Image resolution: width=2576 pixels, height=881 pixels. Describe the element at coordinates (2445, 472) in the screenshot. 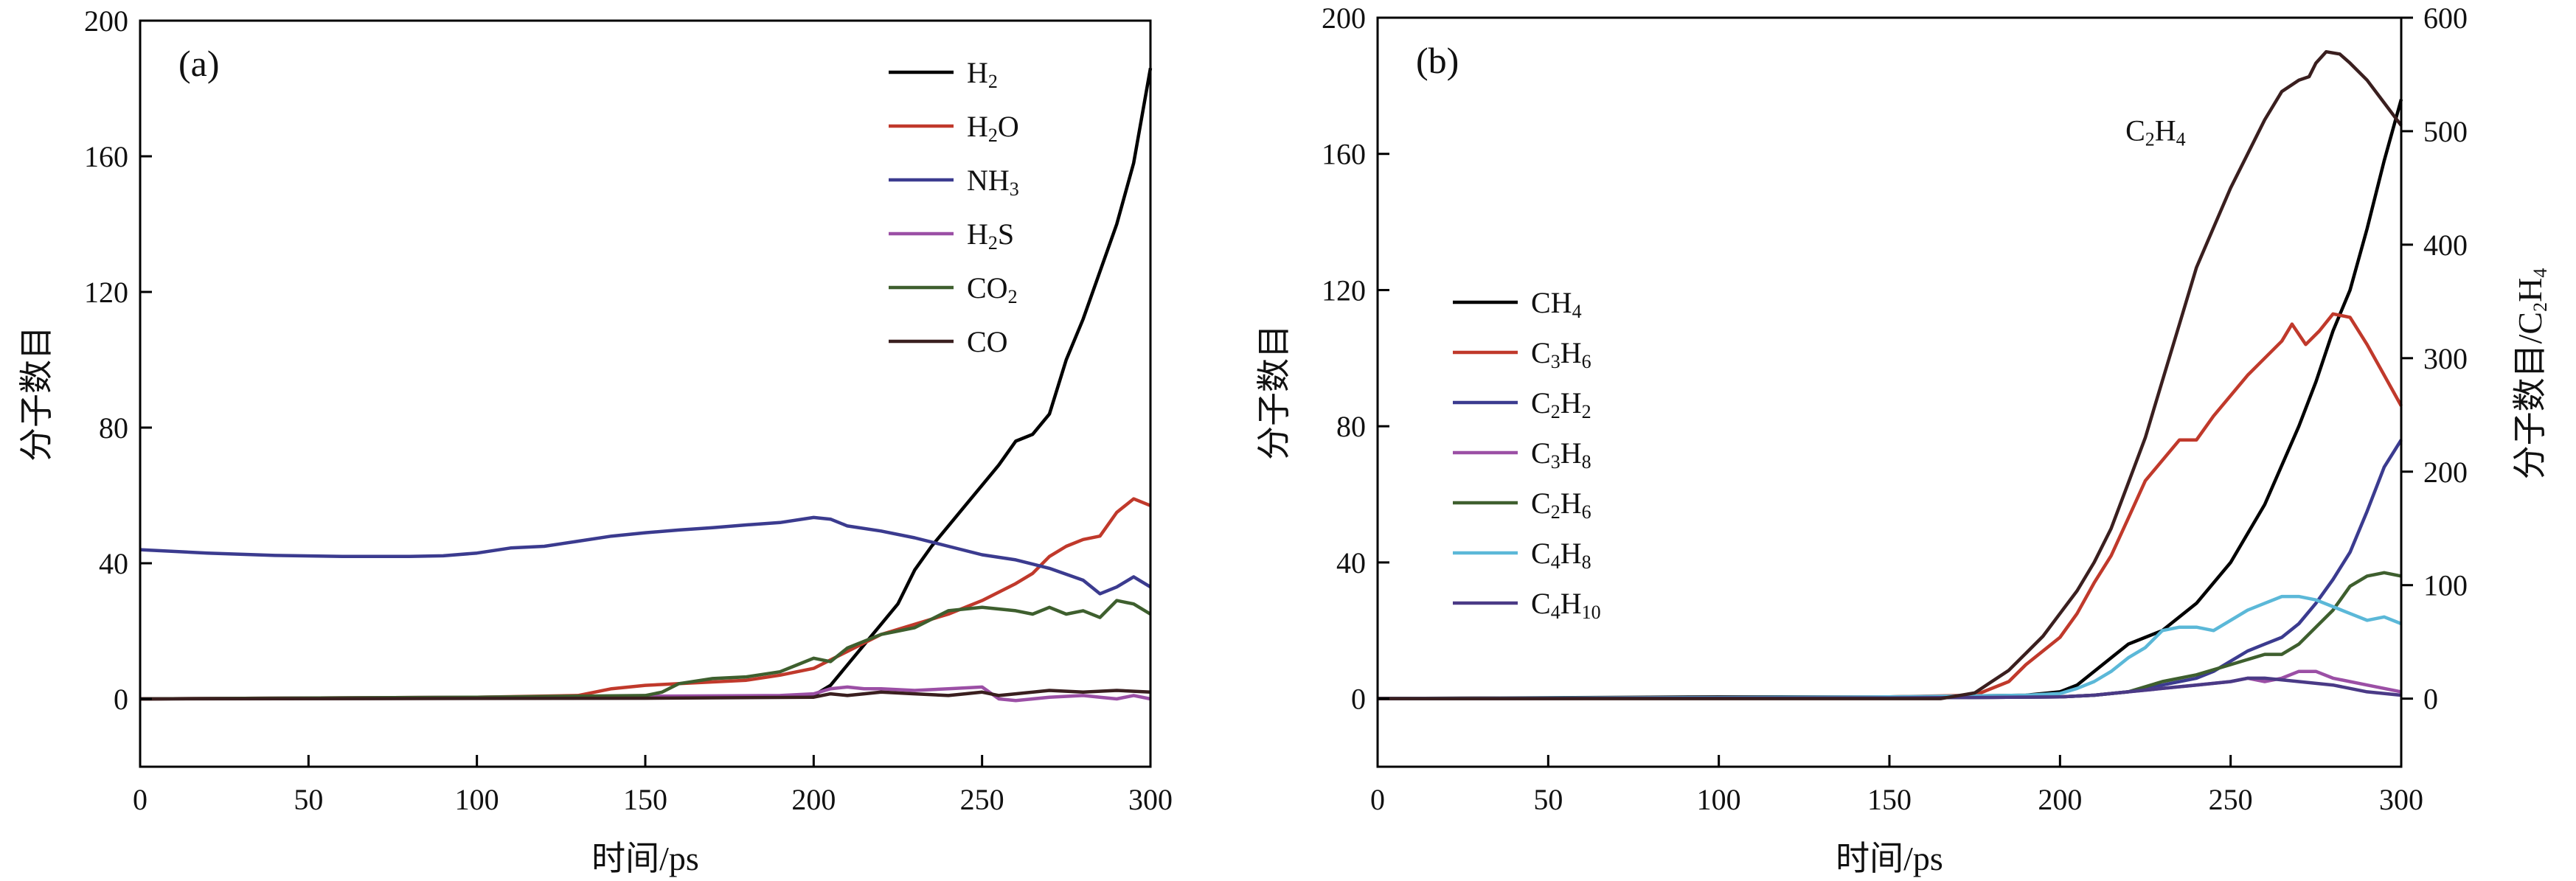

I see `y2-tick-label: 200` at that location.